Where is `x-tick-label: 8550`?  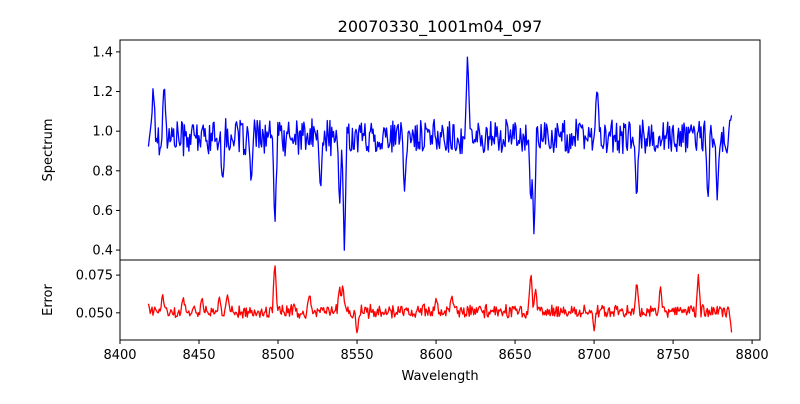 x-tick-label: 8550 is located at coordinates (356, 355).